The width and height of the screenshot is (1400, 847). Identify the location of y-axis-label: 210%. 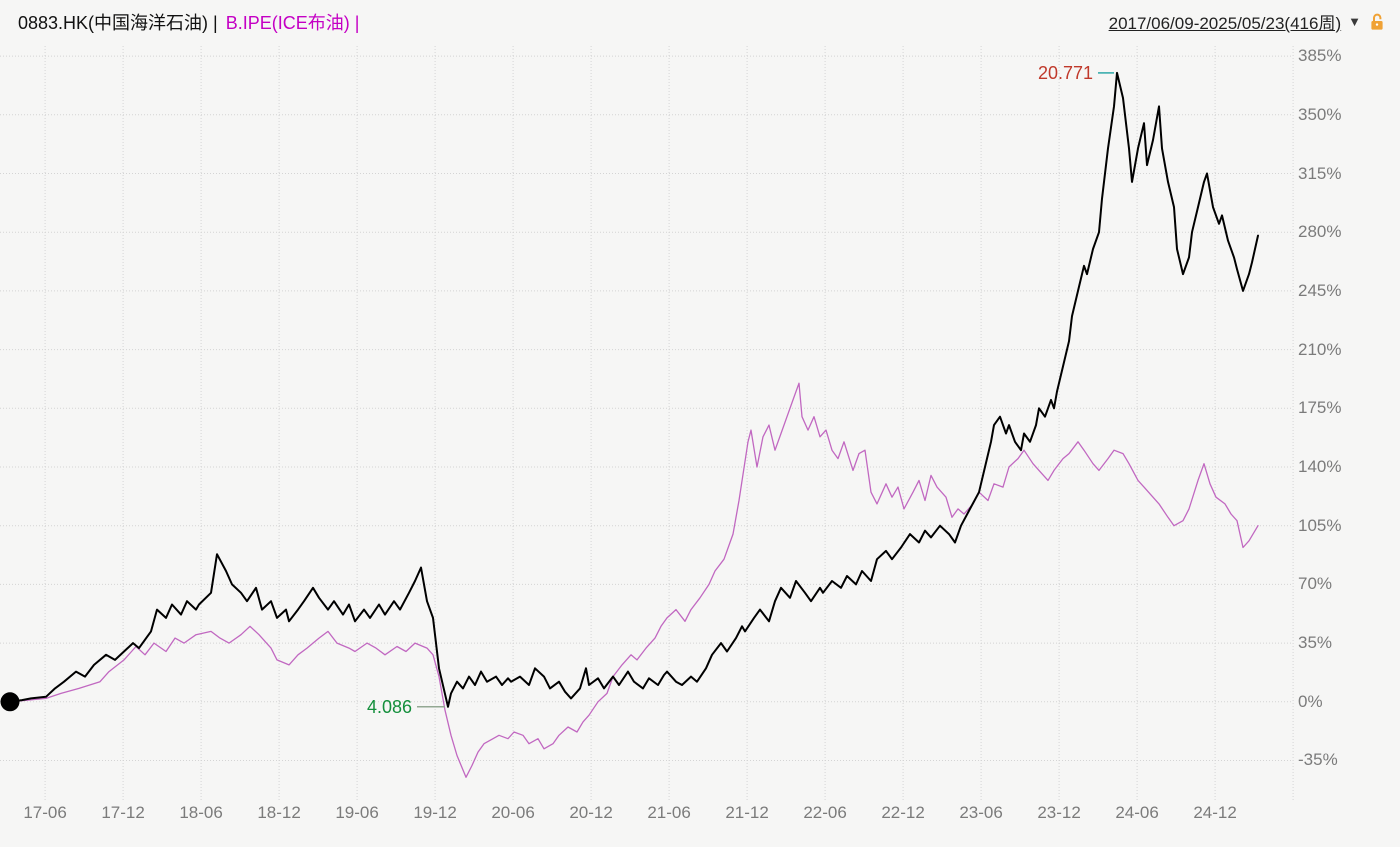
(1320, 349).